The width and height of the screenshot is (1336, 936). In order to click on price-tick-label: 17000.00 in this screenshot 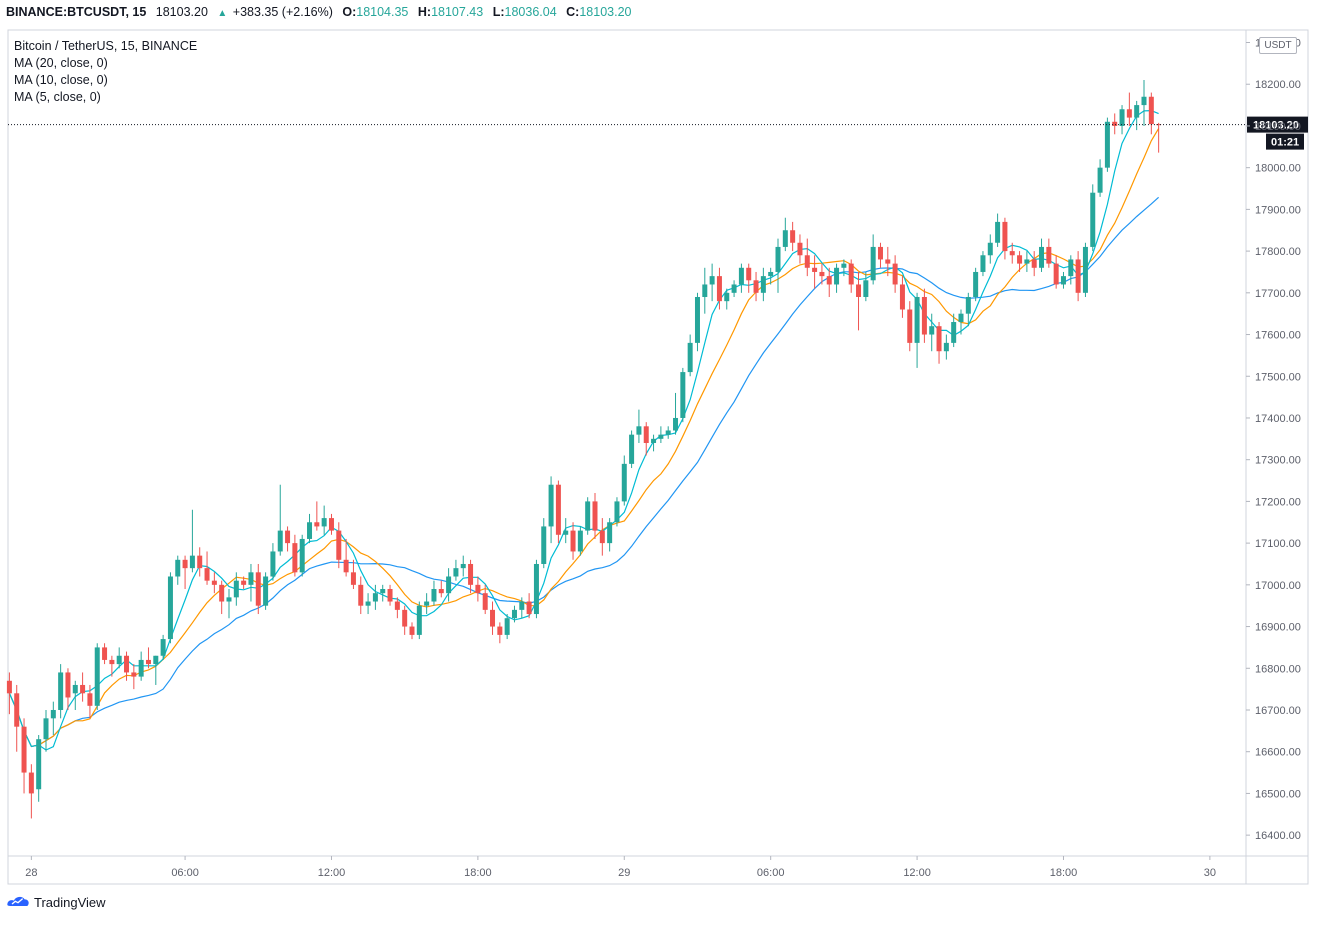, I will do `click(1278, 586)`.